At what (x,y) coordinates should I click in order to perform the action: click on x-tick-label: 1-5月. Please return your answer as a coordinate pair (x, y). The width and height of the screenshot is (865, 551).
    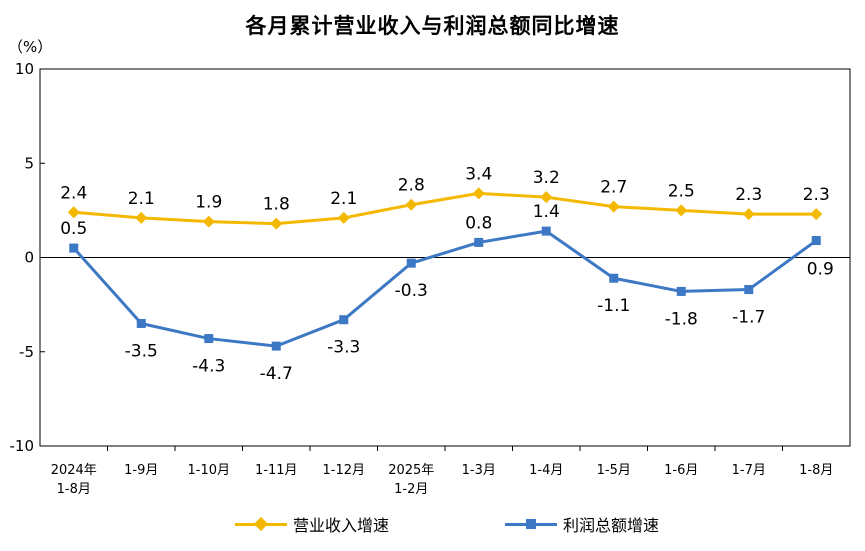
    Looking at the image, I should click on (614, 470).